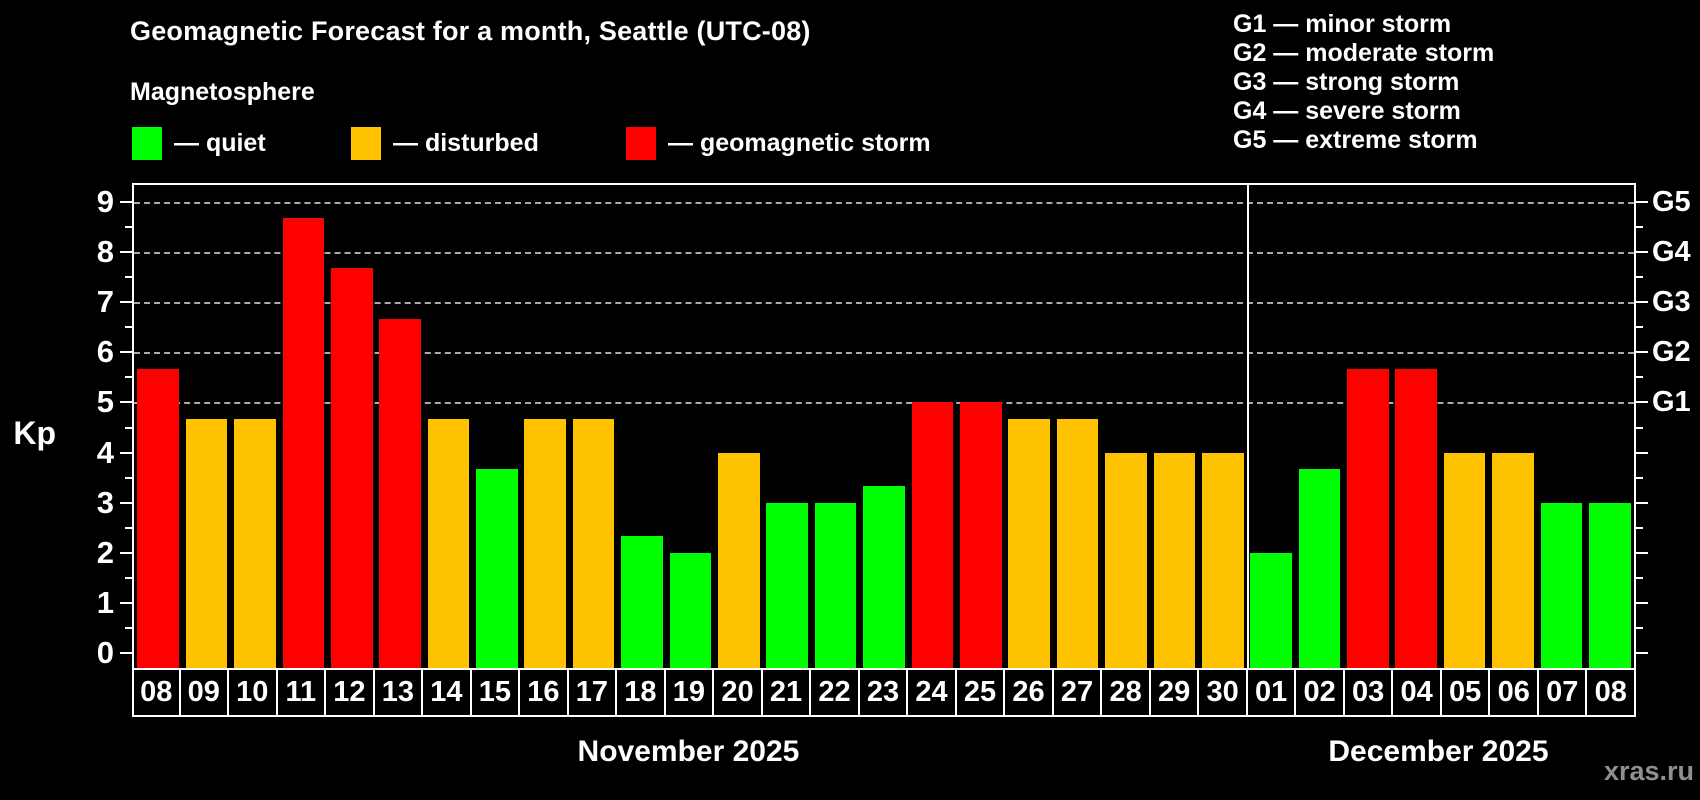 This screenshot has width=1700, height=800. I want to click on day-label: 27, so click(1077, 692).